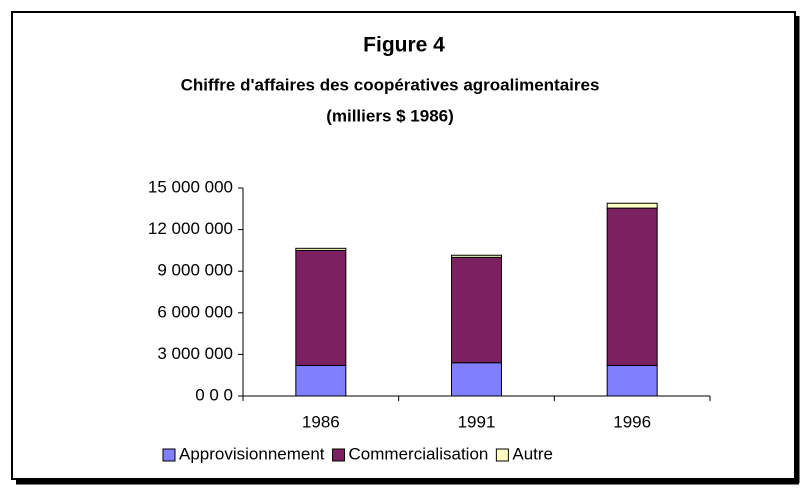 The width and height of the screenshot is (809, 497). What do you see at coordinates (252, 453) in the screenshot?
I see `legend-label: Approvisionnement` at bounding box center [252, 453].